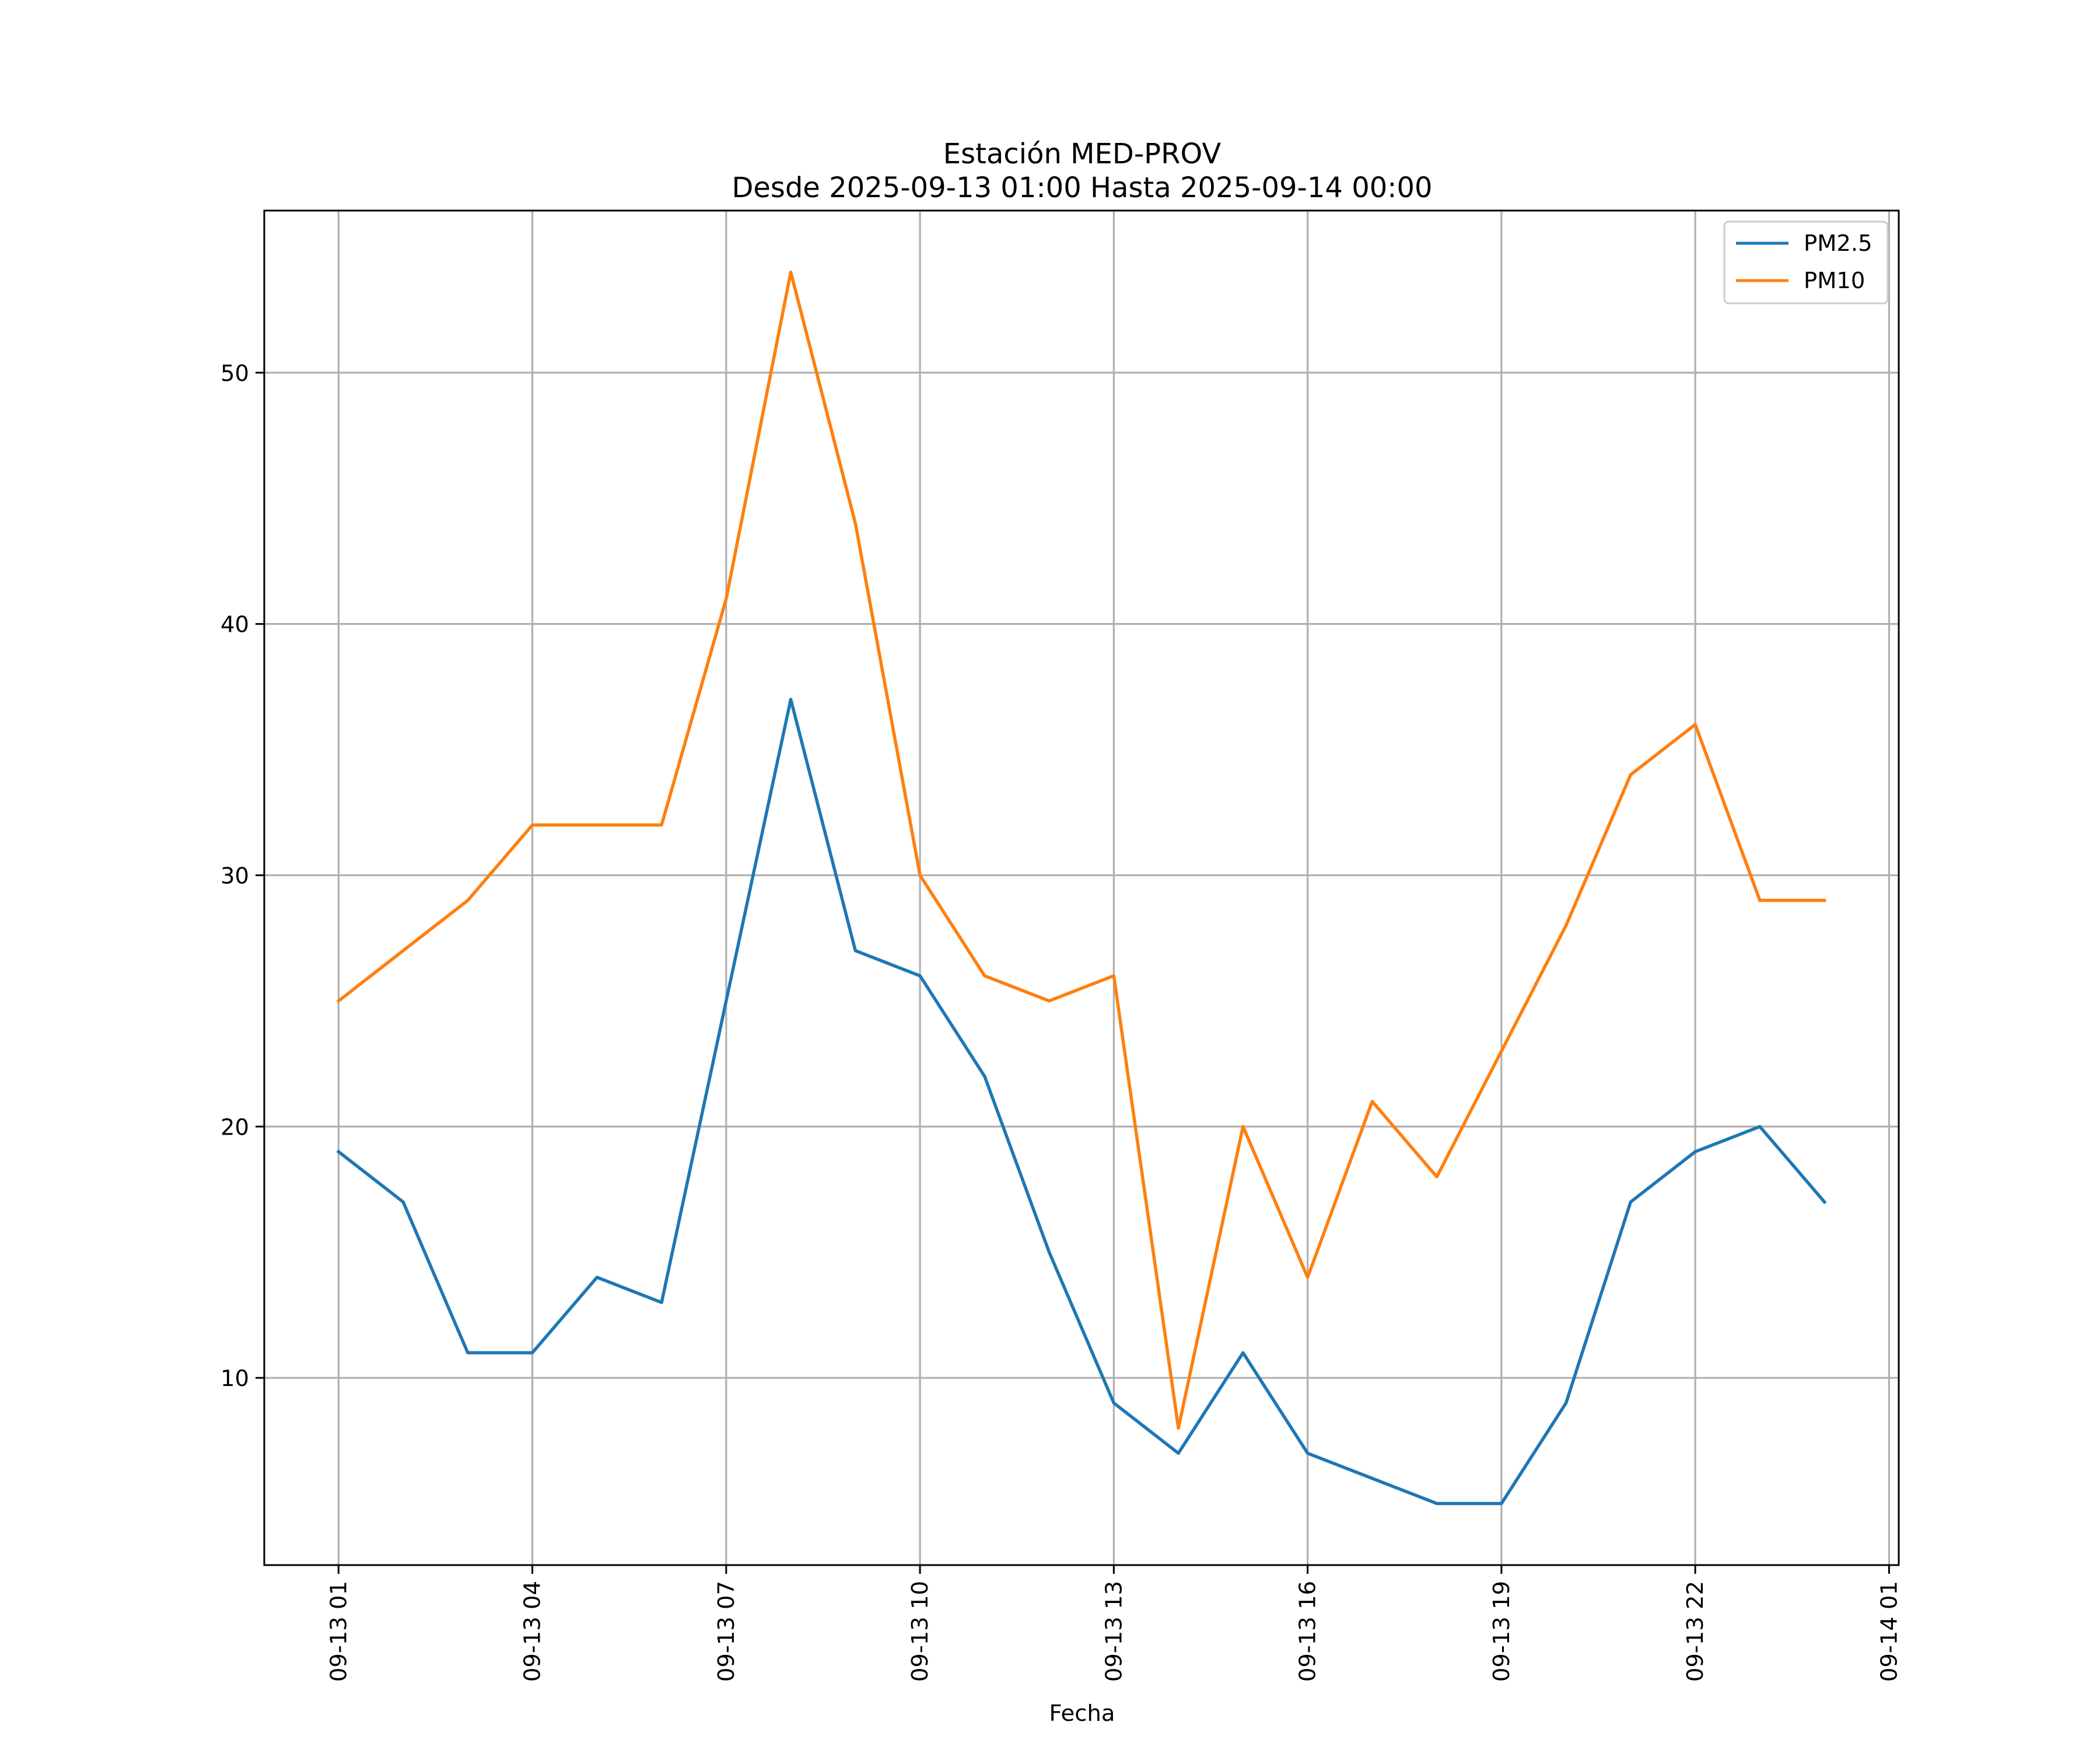 Image resolution: width=2100 pixels, height=1750 pixels. Describe the element at coordinates (1695, 1631) in the screenshot. I see `x-tick-label: 09-13 22` at that location.